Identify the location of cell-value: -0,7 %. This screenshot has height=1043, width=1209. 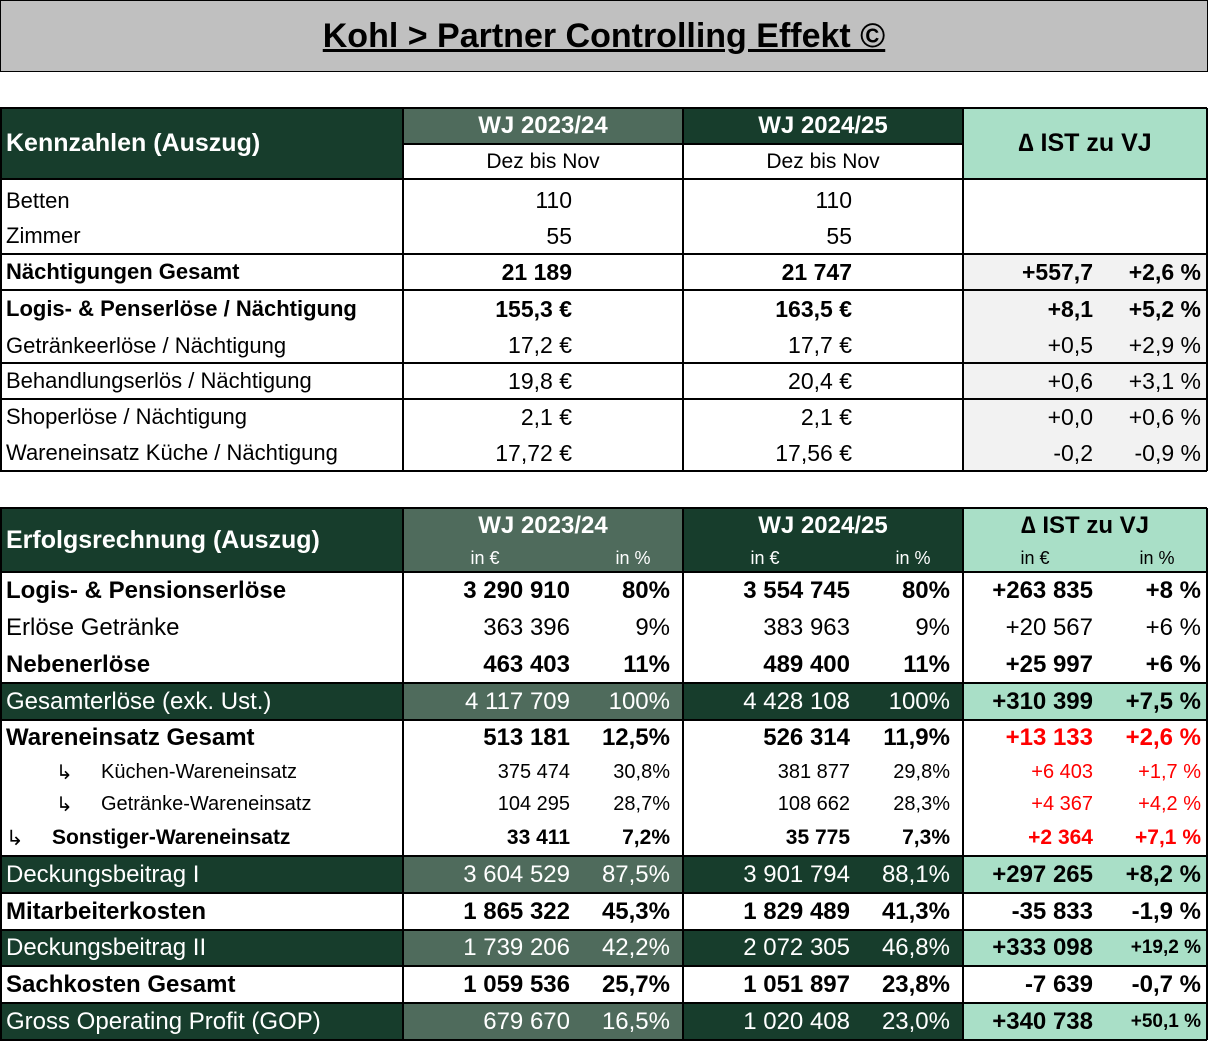
(1166, 984).